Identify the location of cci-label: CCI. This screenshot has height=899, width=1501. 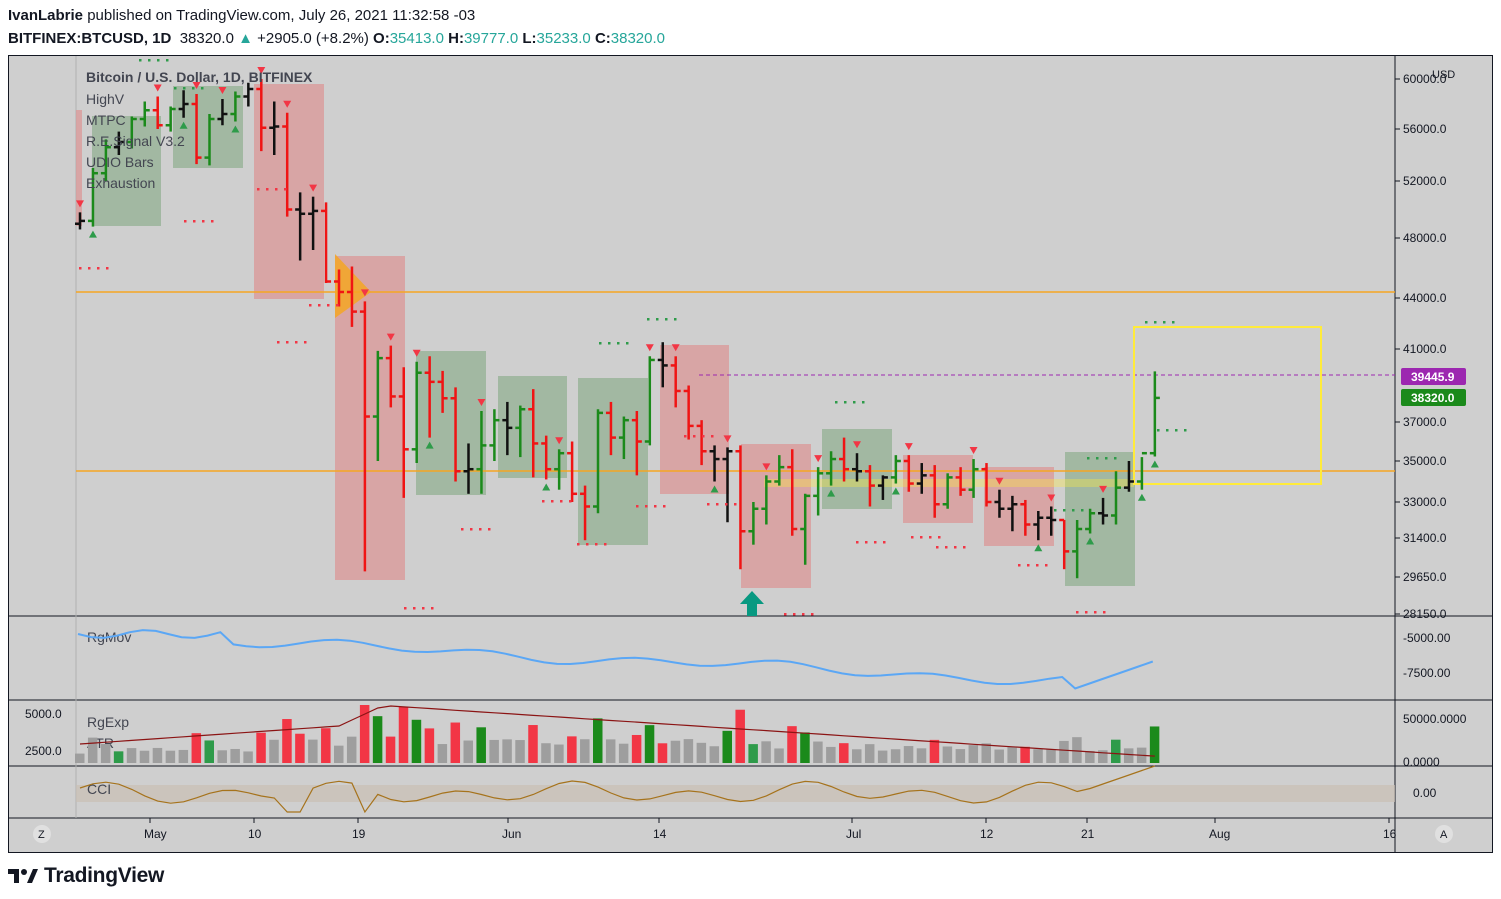
(99, 789).